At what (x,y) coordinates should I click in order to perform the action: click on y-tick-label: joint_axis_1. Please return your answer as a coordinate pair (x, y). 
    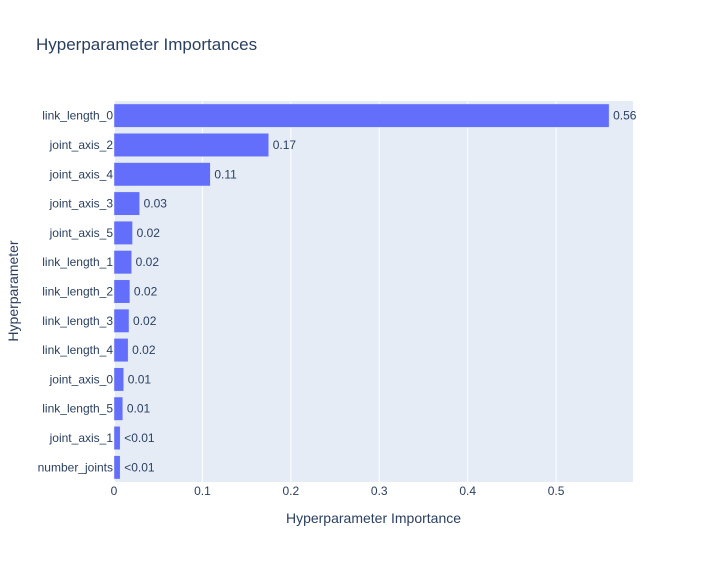
    Looking at the image, I should click on (81, 438).